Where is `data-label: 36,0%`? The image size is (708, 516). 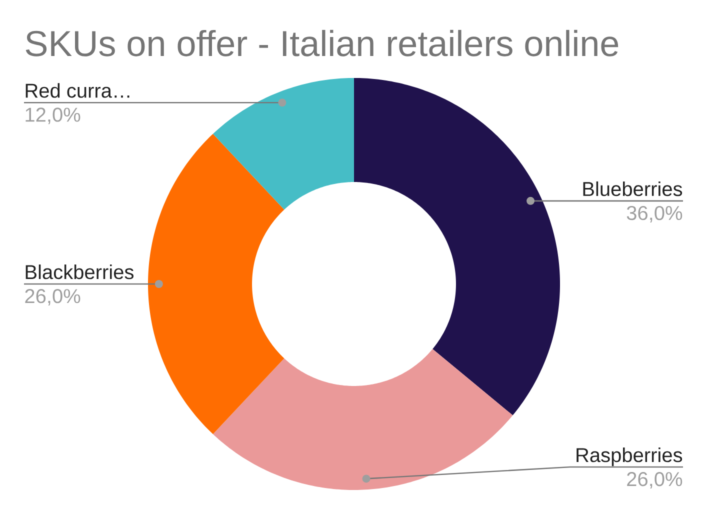
data-label: 36,0% is located at coordinates (654, 214).